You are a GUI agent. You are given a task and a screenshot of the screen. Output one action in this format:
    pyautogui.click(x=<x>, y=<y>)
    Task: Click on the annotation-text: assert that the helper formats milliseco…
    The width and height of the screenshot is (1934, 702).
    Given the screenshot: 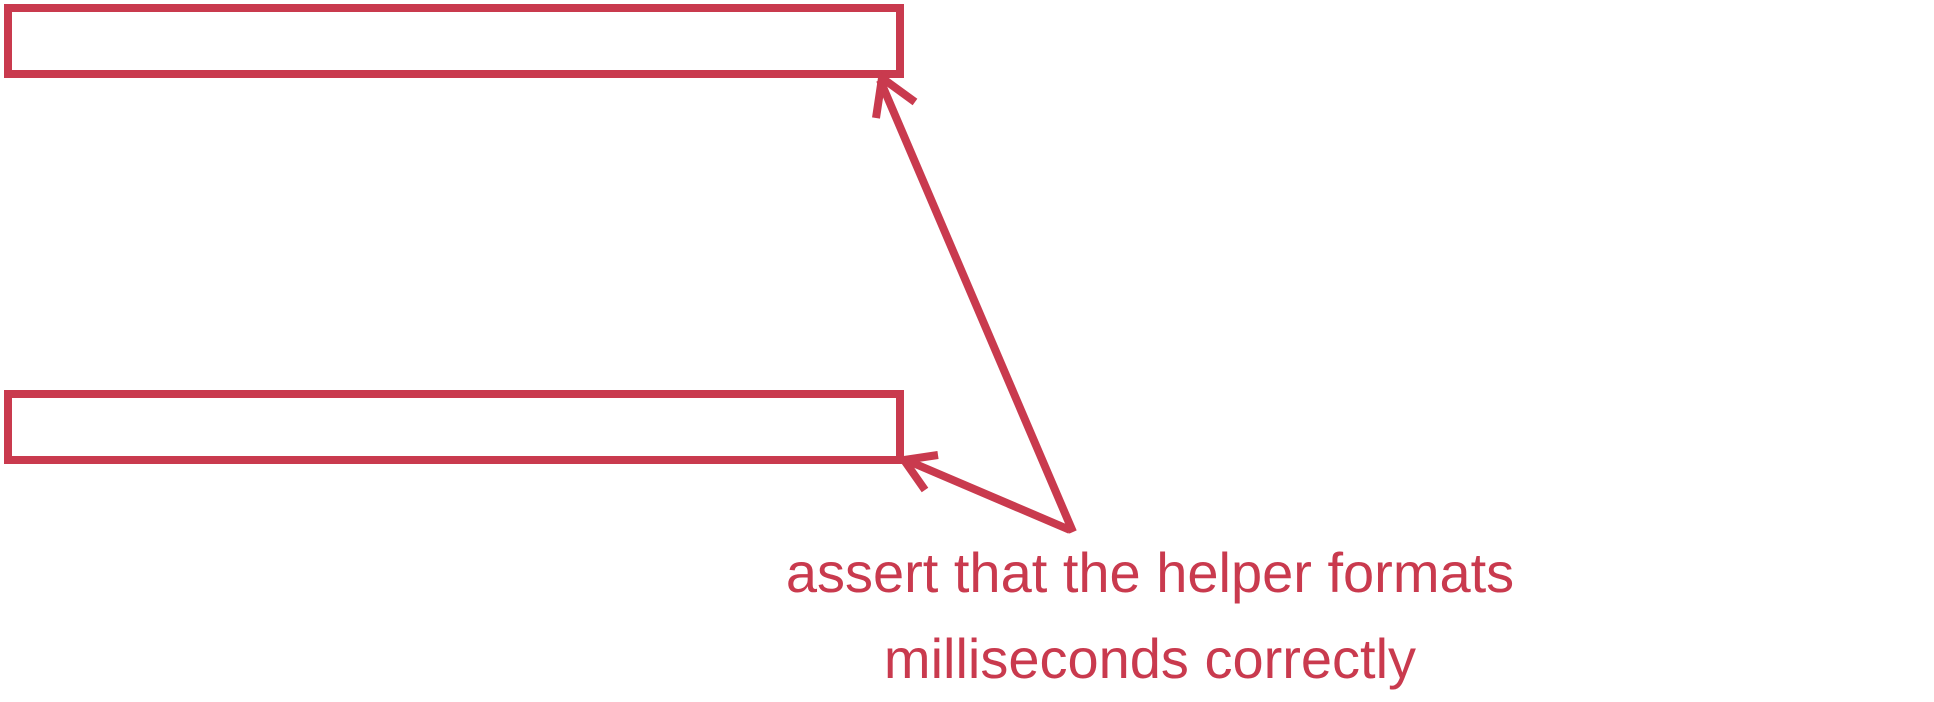 What is the action you would take?
    pyautogui.click(x=1150, y=616)
    